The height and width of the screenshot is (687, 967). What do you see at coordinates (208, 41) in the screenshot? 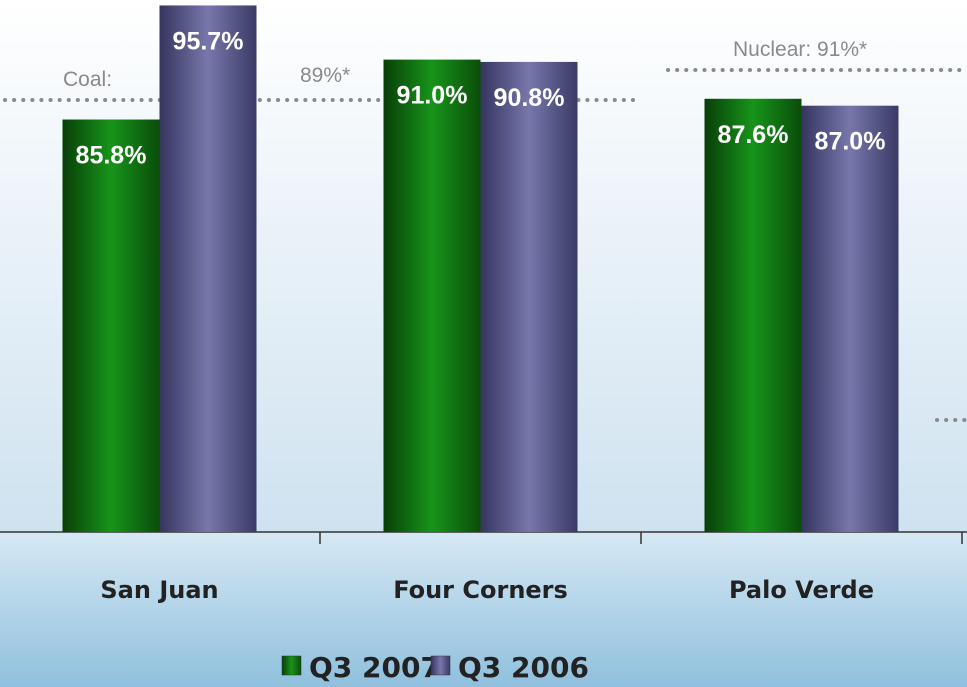
I see `data-label: 95.7%` at bounding box center [208, 41].